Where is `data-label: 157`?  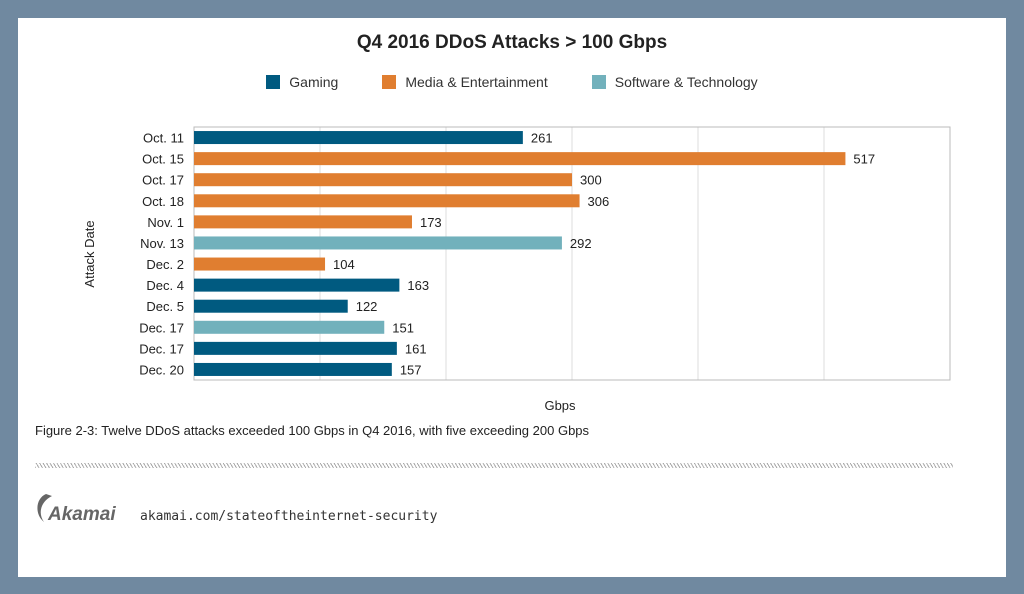
data-label: 157 is located at coordinates (411, 369).